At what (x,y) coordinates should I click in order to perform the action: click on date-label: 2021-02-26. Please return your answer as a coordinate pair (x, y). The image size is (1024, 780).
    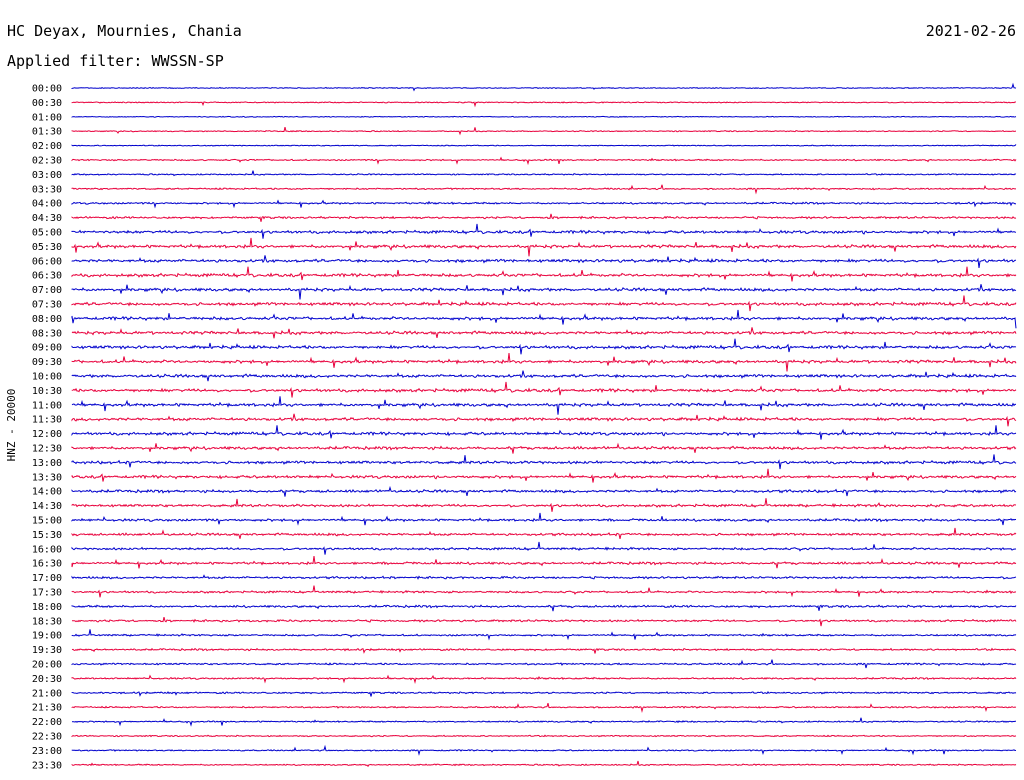
    Looking at the image, I should click on (971, 31).